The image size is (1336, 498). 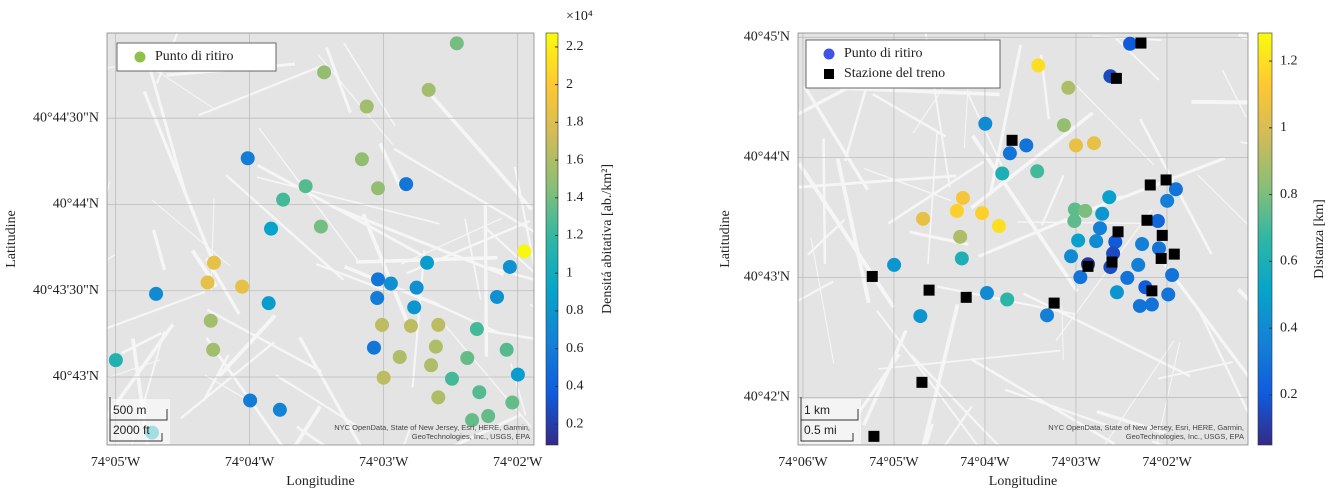 What do you see at coordinates (575, 122) in the screenshot?
I see `colorbar-tick-label: 1.8` at bounding box center [575, 122].